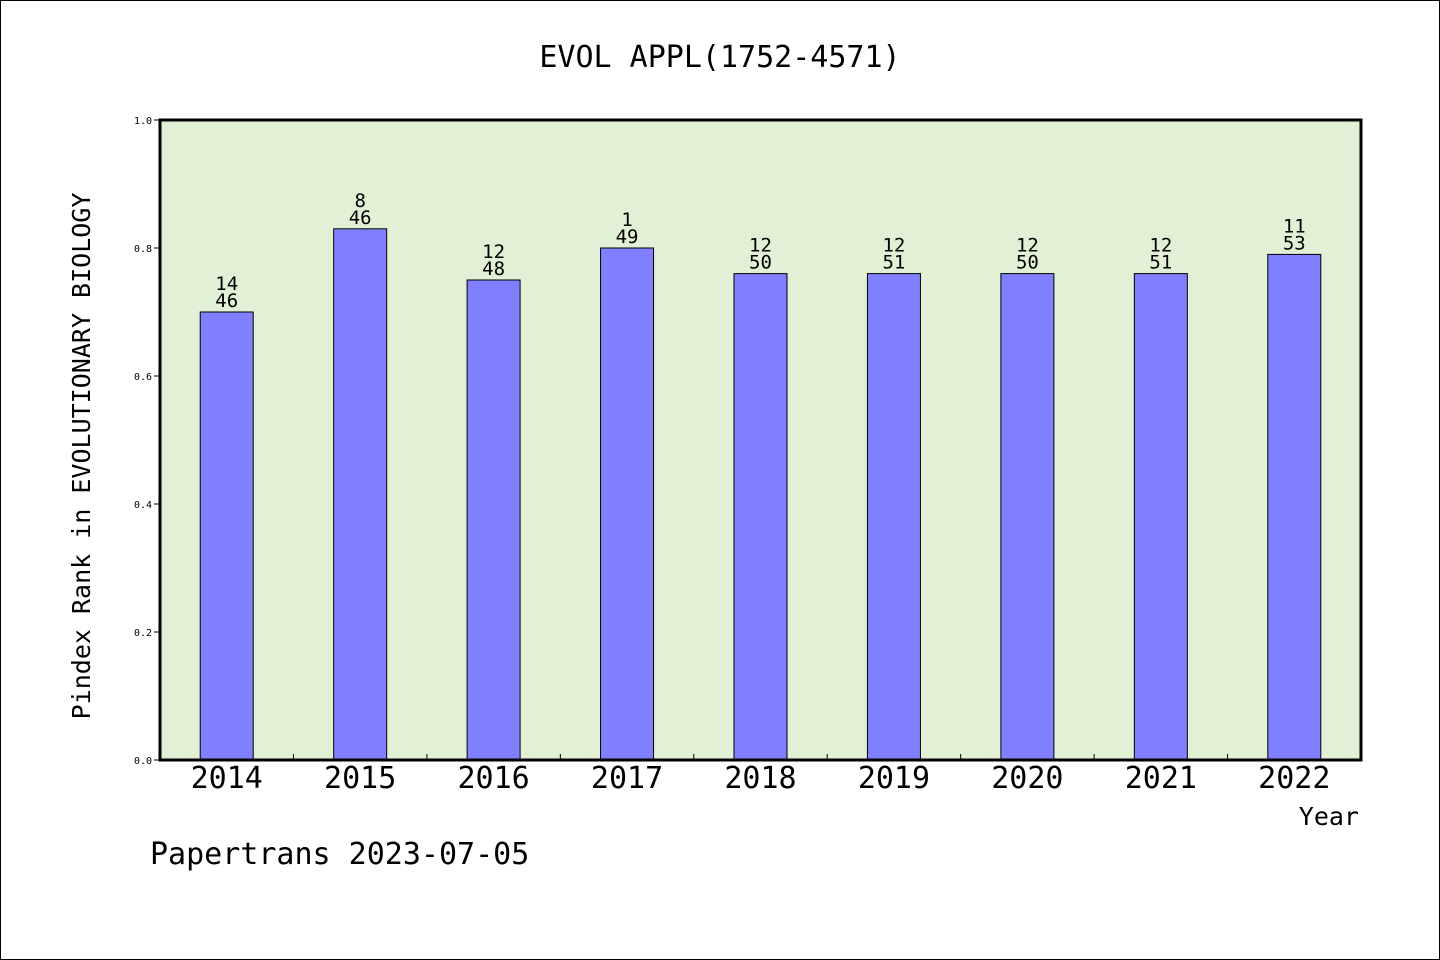  I want to click on bar-rank-label-2018: 12, so click(760, 246).